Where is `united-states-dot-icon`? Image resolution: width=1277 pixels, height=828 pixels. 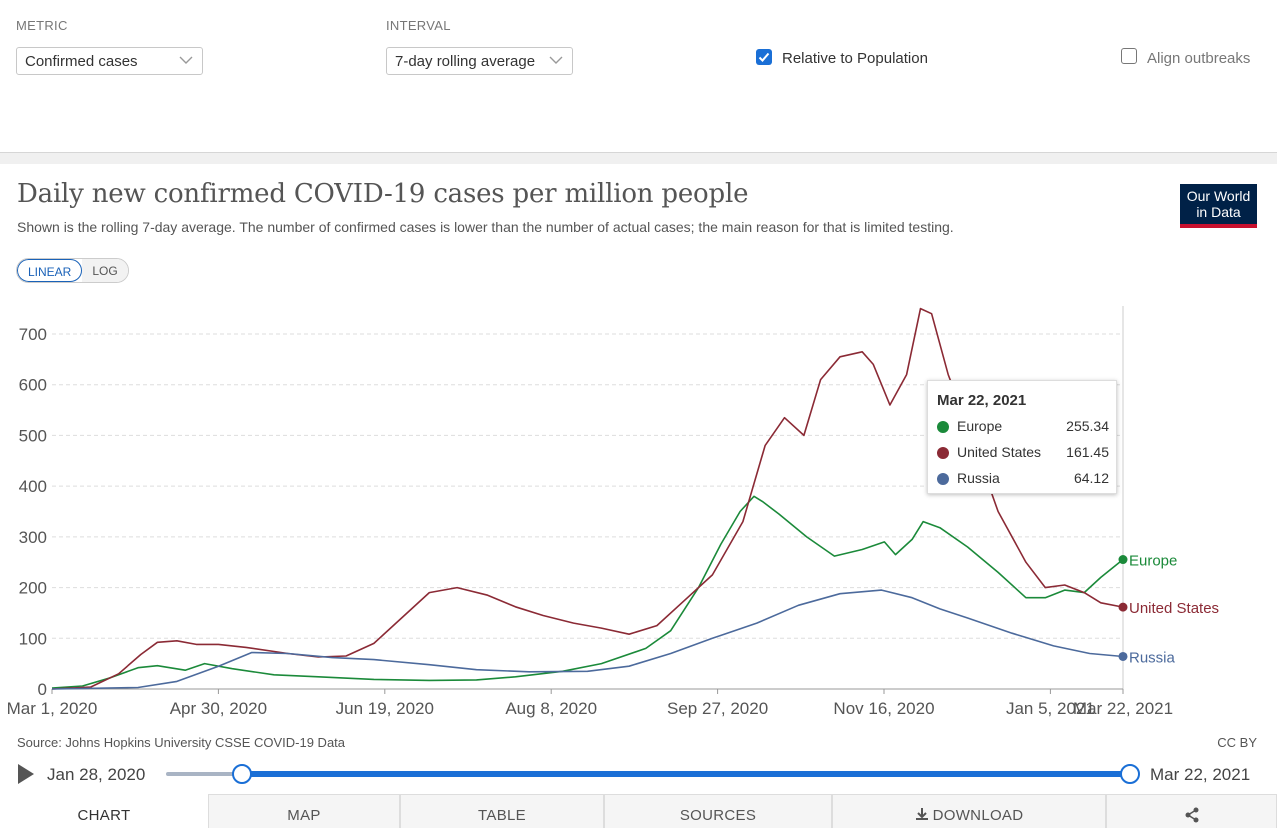 united-states-dot-icon is located at coordinates (943, 453).